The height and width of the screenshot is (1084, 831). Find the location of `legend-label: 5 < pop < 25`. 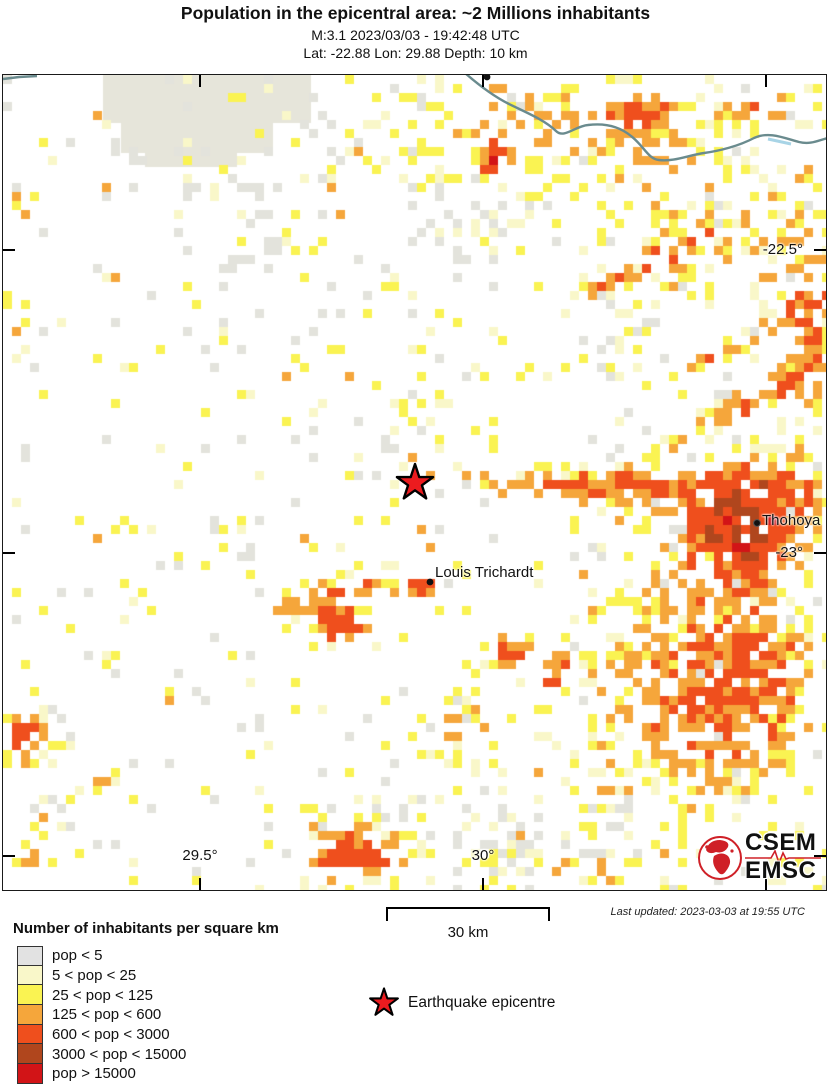

legend-label: 5 < pop < 25 is located at coordinates (94, 976).